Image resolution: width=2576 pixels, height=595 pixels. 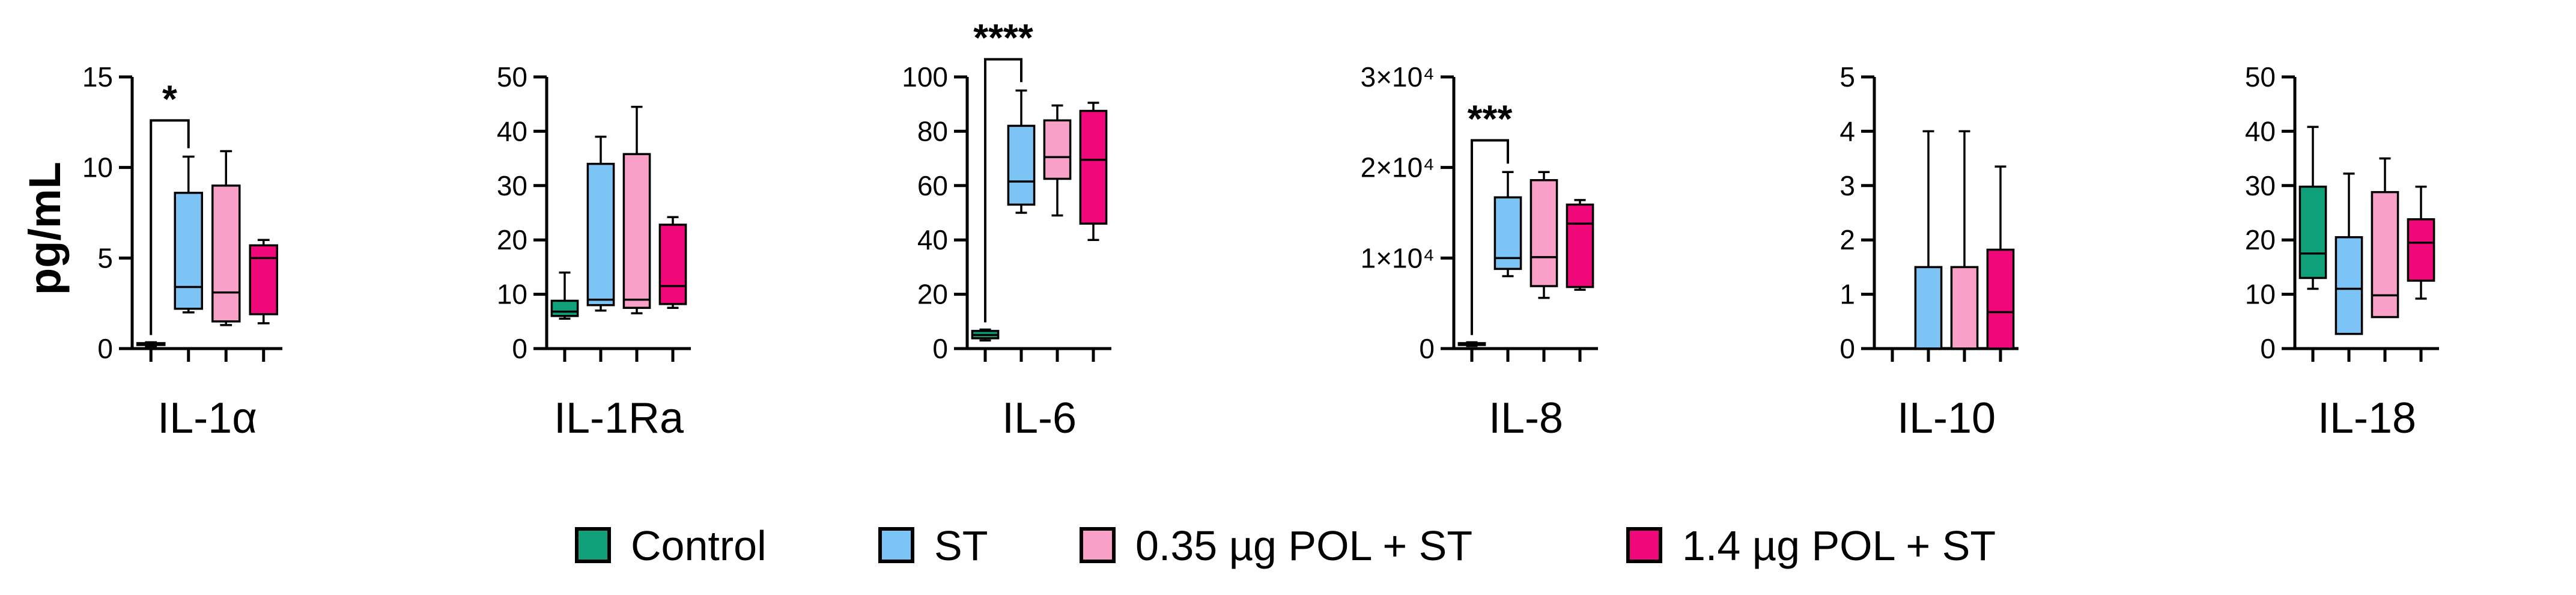 What do you see at coordinates (207, 418) in the screenshot?
I see `panel-title: IL-1α` at bounding box center [207, 418].